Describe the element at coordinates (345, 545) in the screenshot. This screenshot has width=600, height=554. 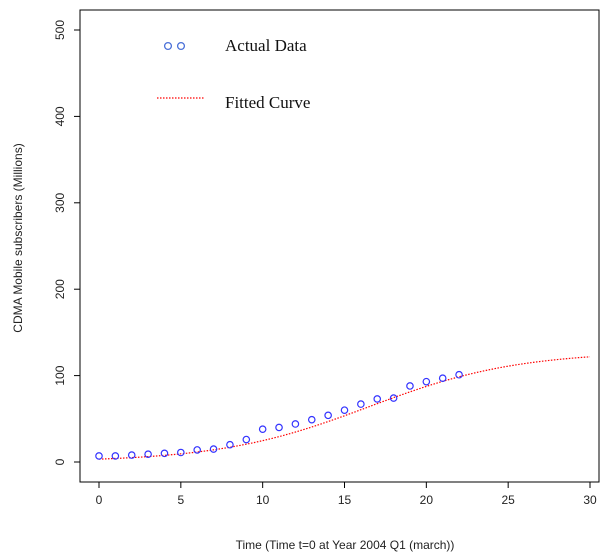
I see `x-axis-label: Time (Time t=0 at Year 2004 Q1 (march))` at that location.